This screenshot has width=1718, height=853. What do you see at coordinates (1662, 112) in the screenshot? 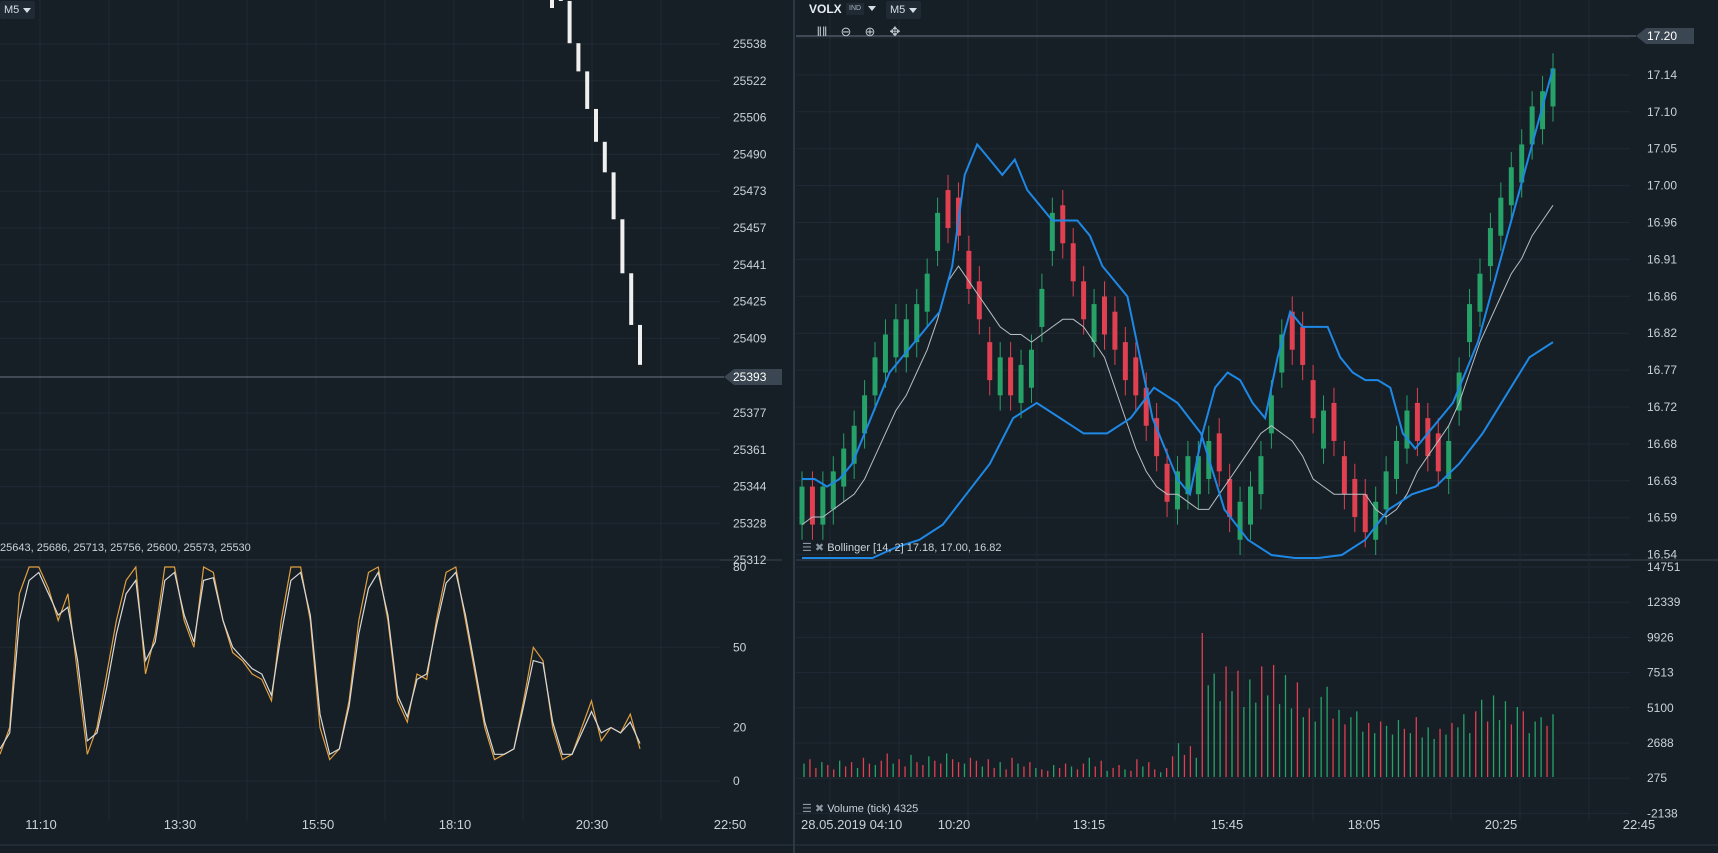
I see `right-price-tick-label: 17.10` at bounding box center [1662, 112].